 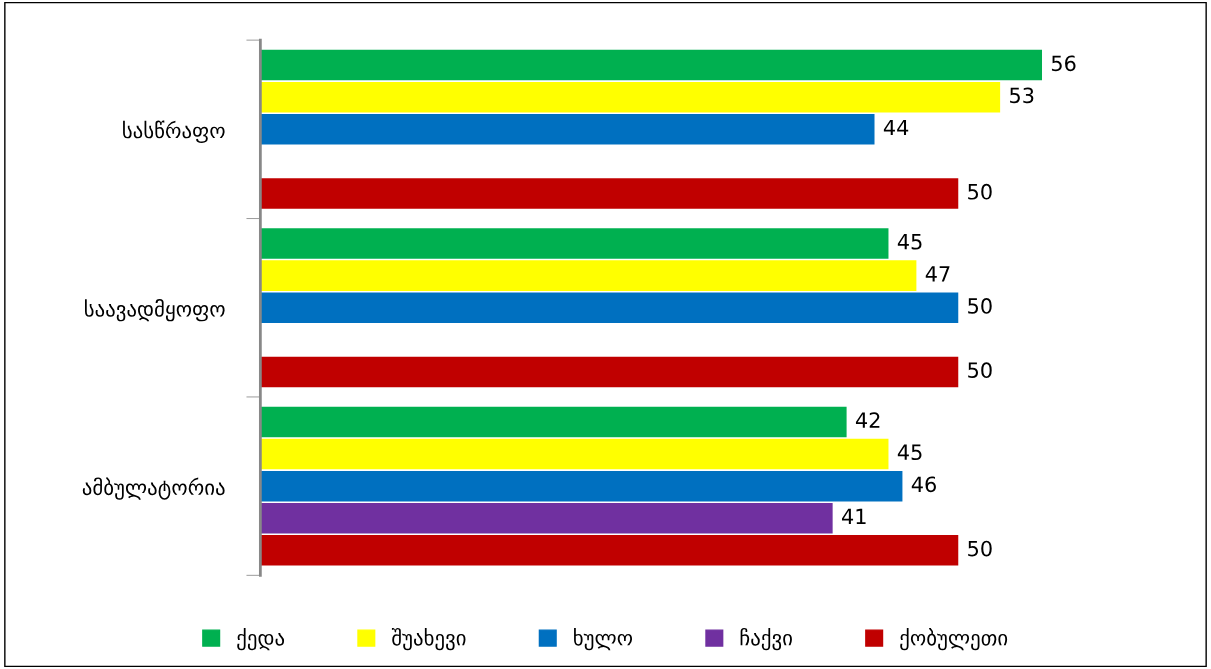 What do you see at coordinates (428, 639) in the screenshot?
I see `legend-label: შუახევი` at bounding box center [428, 639].